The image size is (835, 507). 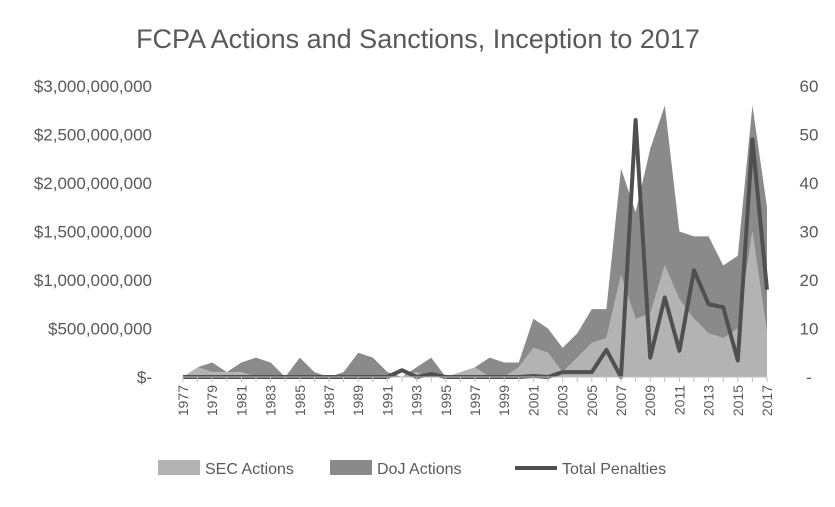 I want to click on x-axis-tick-label: 1997, so click(x=475, y=400).